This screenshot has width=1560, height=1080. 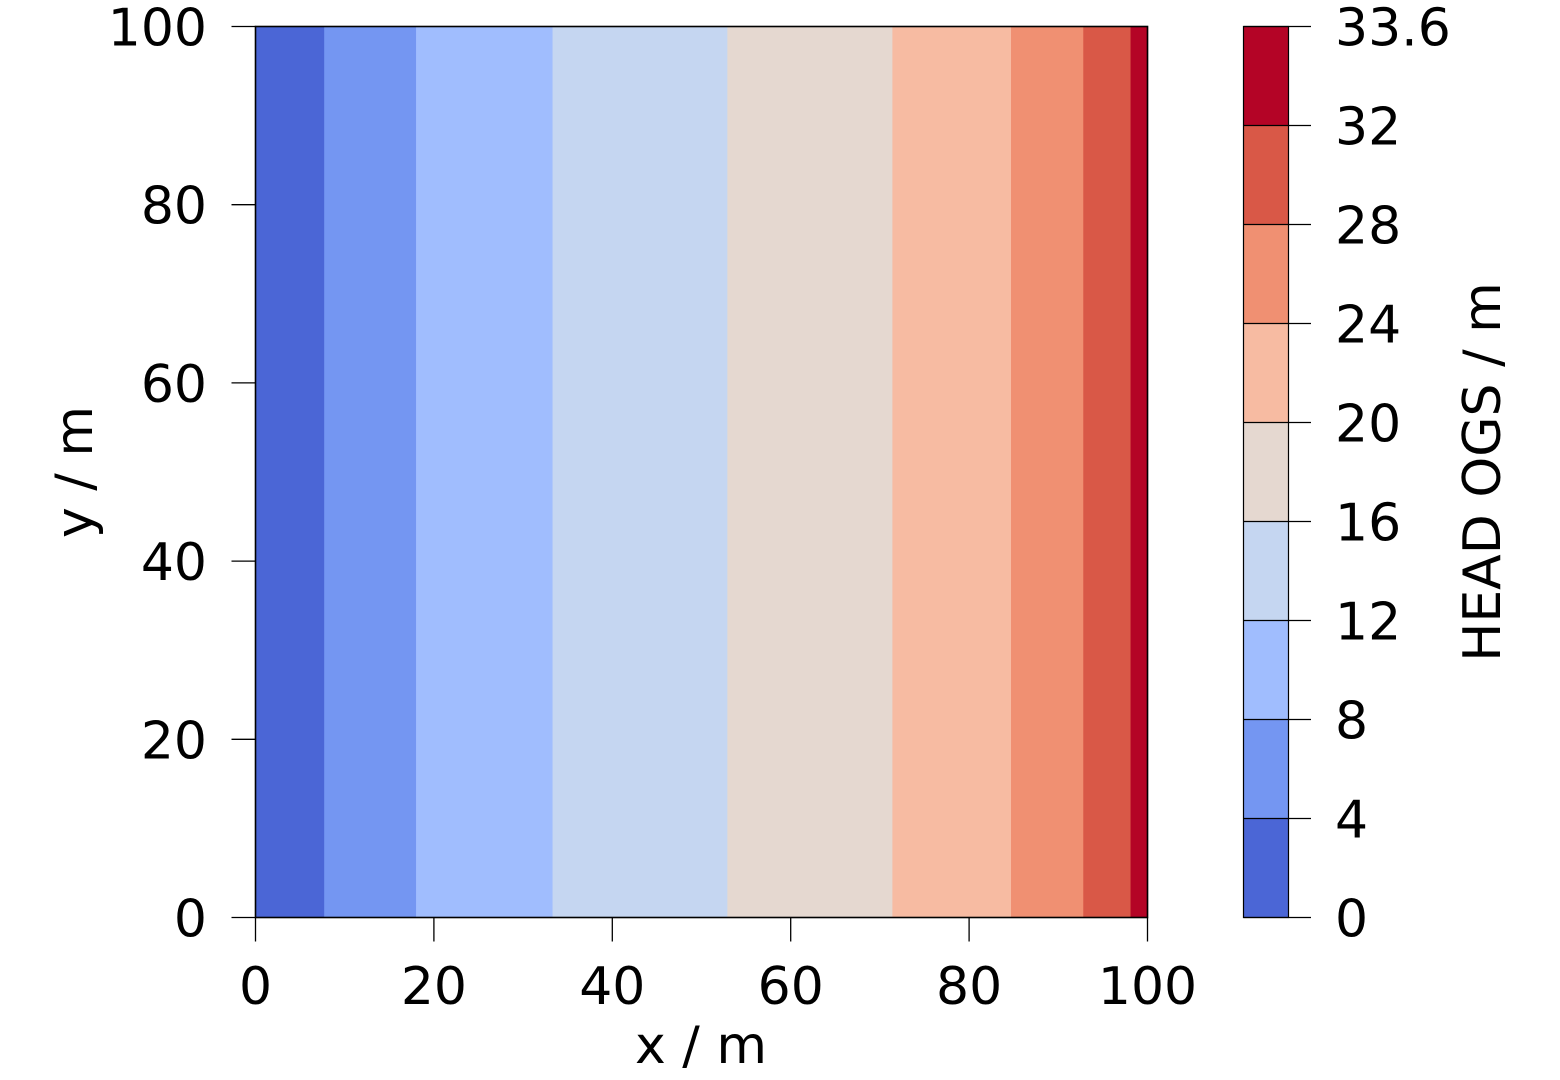 What do you see at coordinates (1351, 722) in the screenshot?
I see `colorbar-tick-label: 8` at bounding box center [1351, 722].